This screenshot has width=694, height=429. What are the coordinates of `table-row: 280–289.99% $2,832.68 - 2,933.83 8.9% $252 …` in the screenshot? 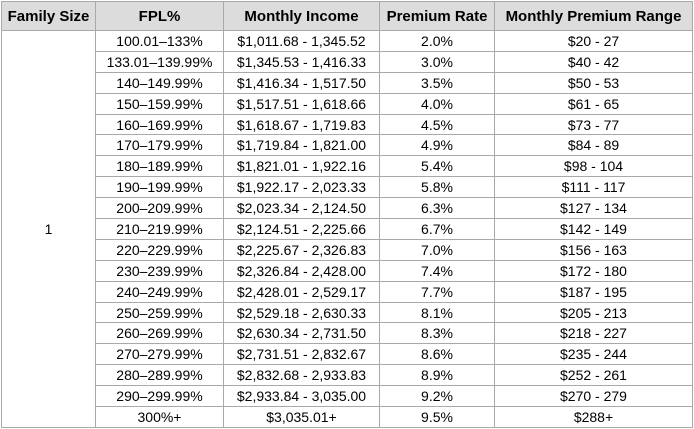 It's located at (347, 375).